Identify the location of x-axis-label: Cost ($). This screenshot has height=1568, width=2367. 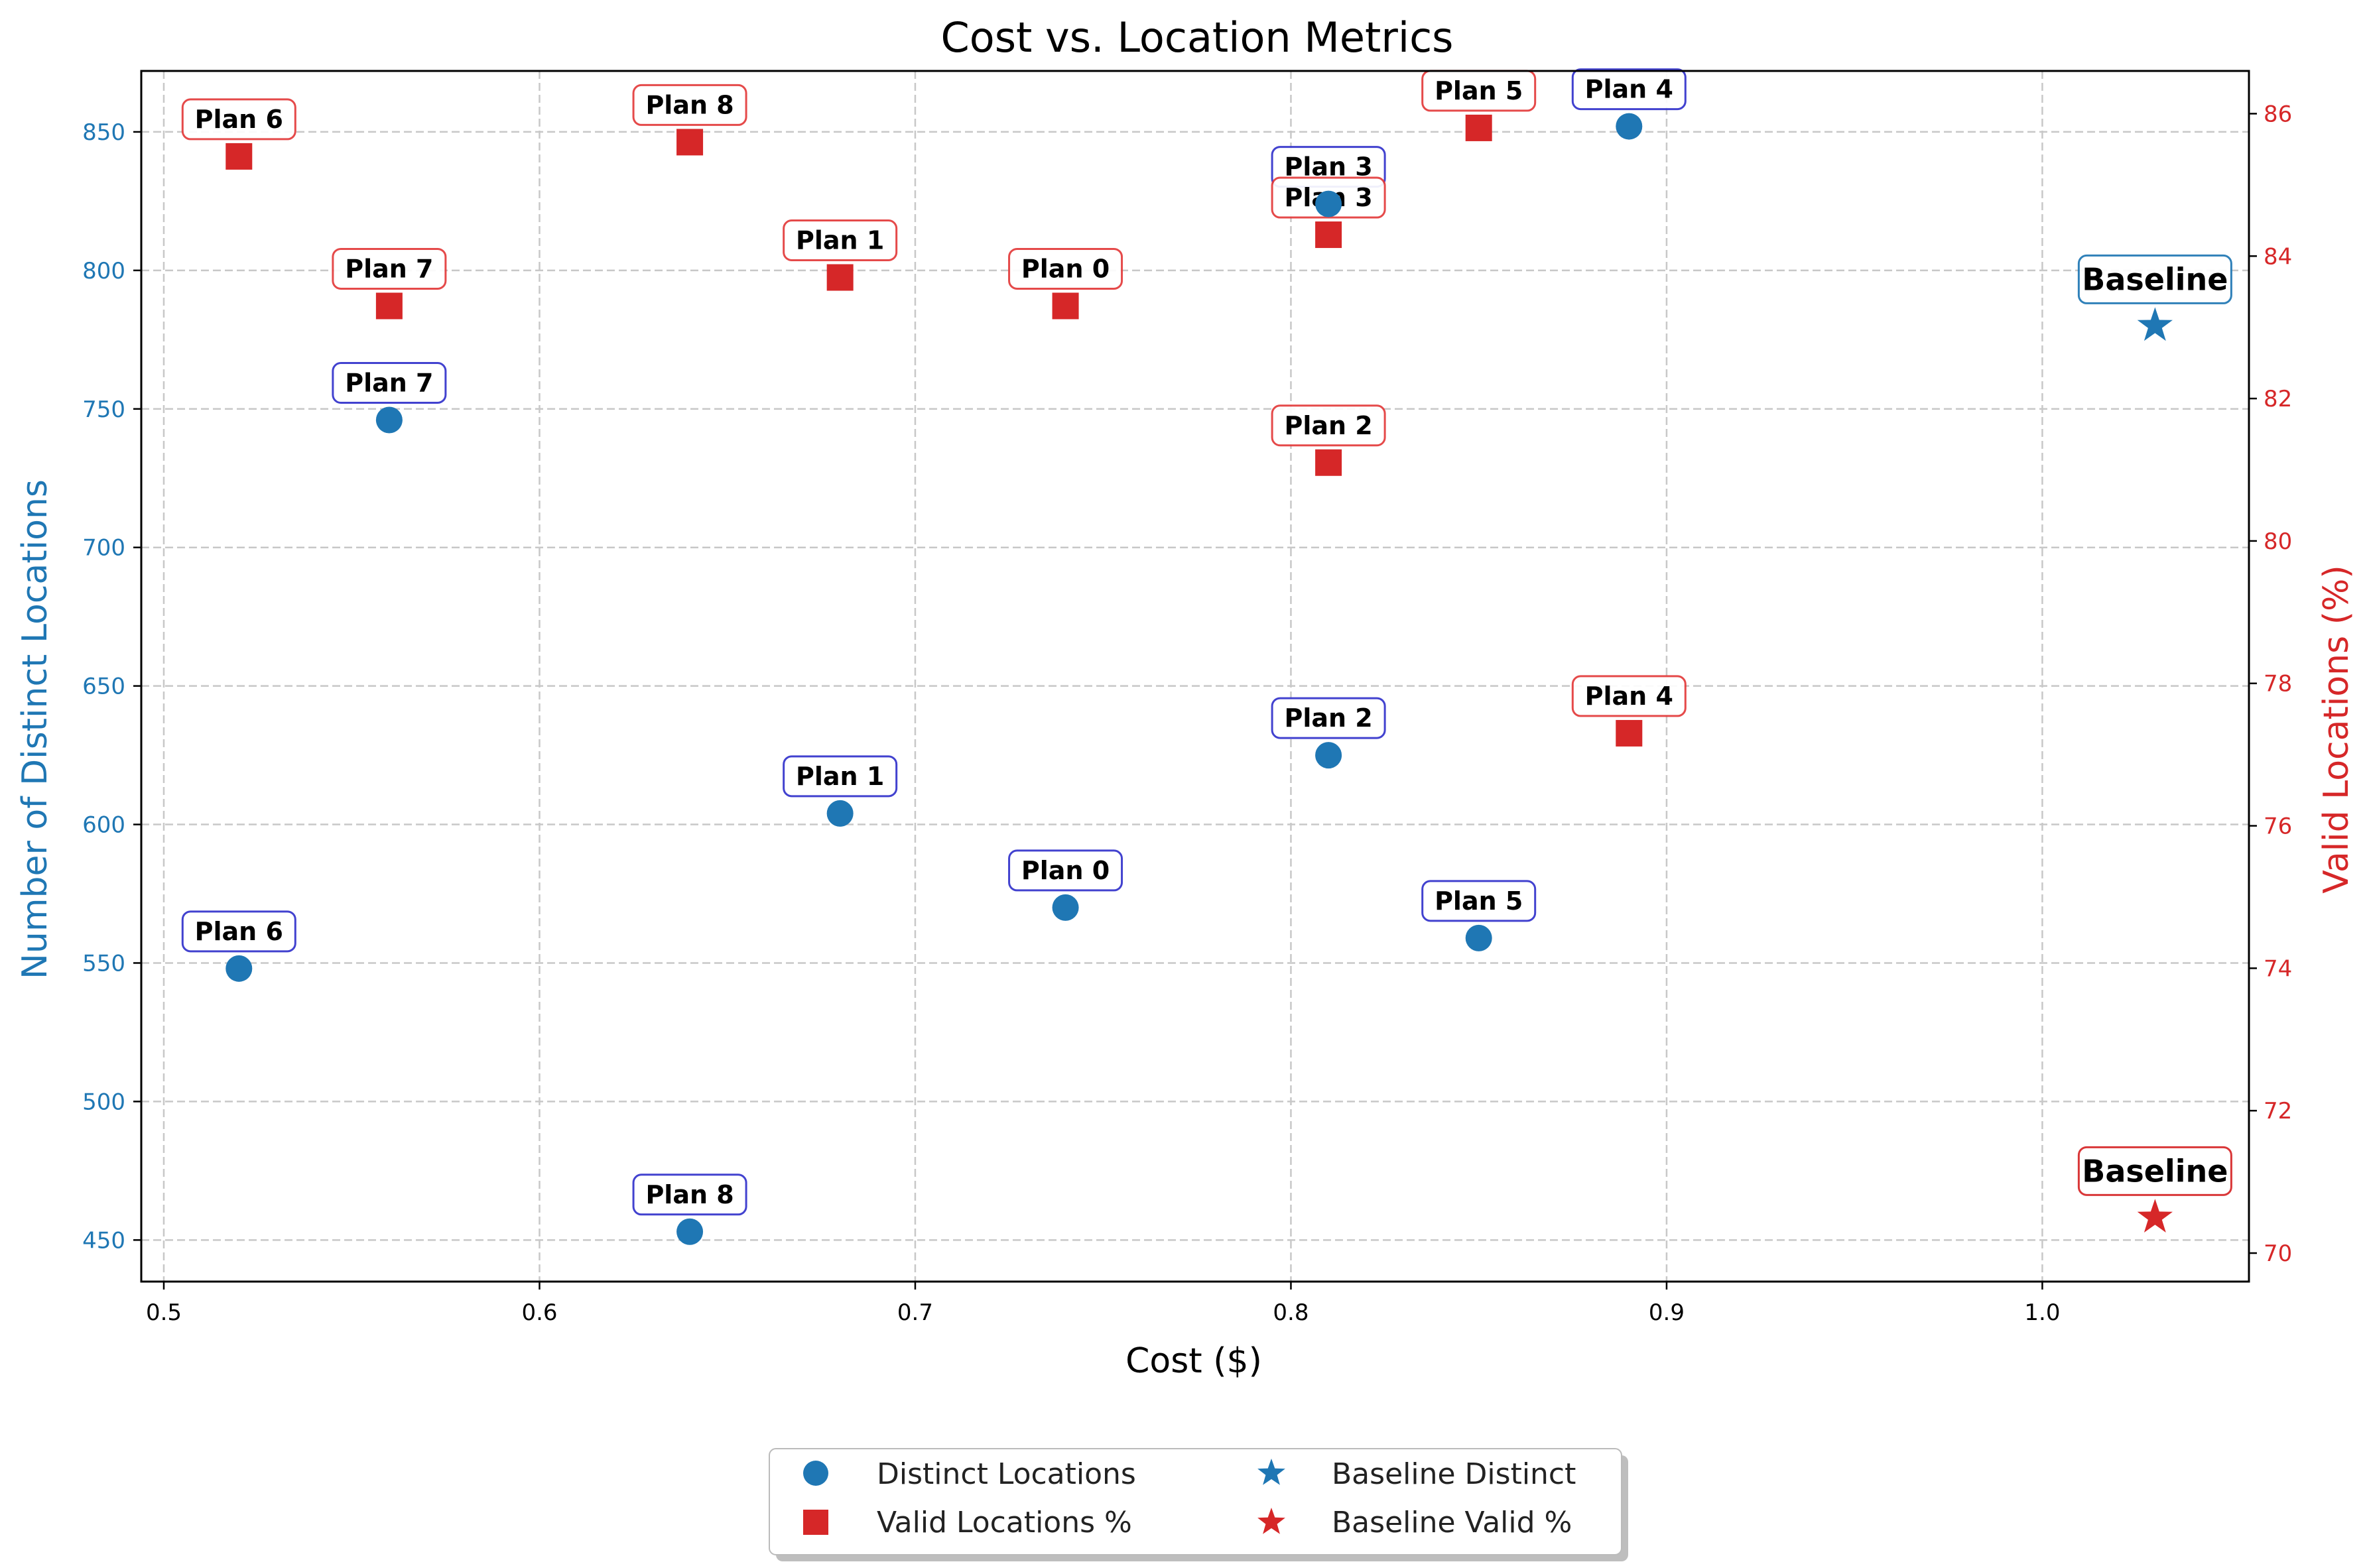
(1193, 1361).